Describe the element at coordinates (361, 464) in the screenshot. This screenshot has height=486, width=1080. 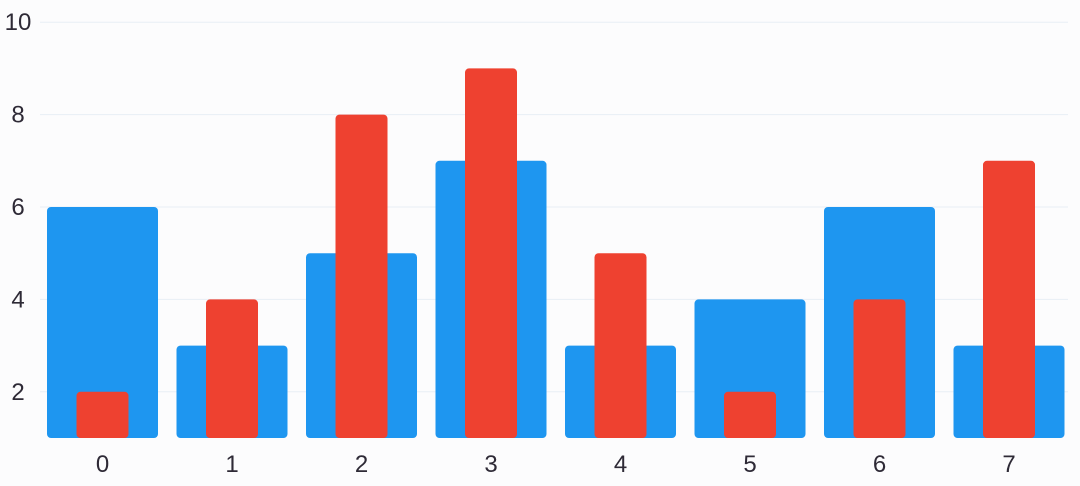
I see `x-tick-label: 2` at that location.